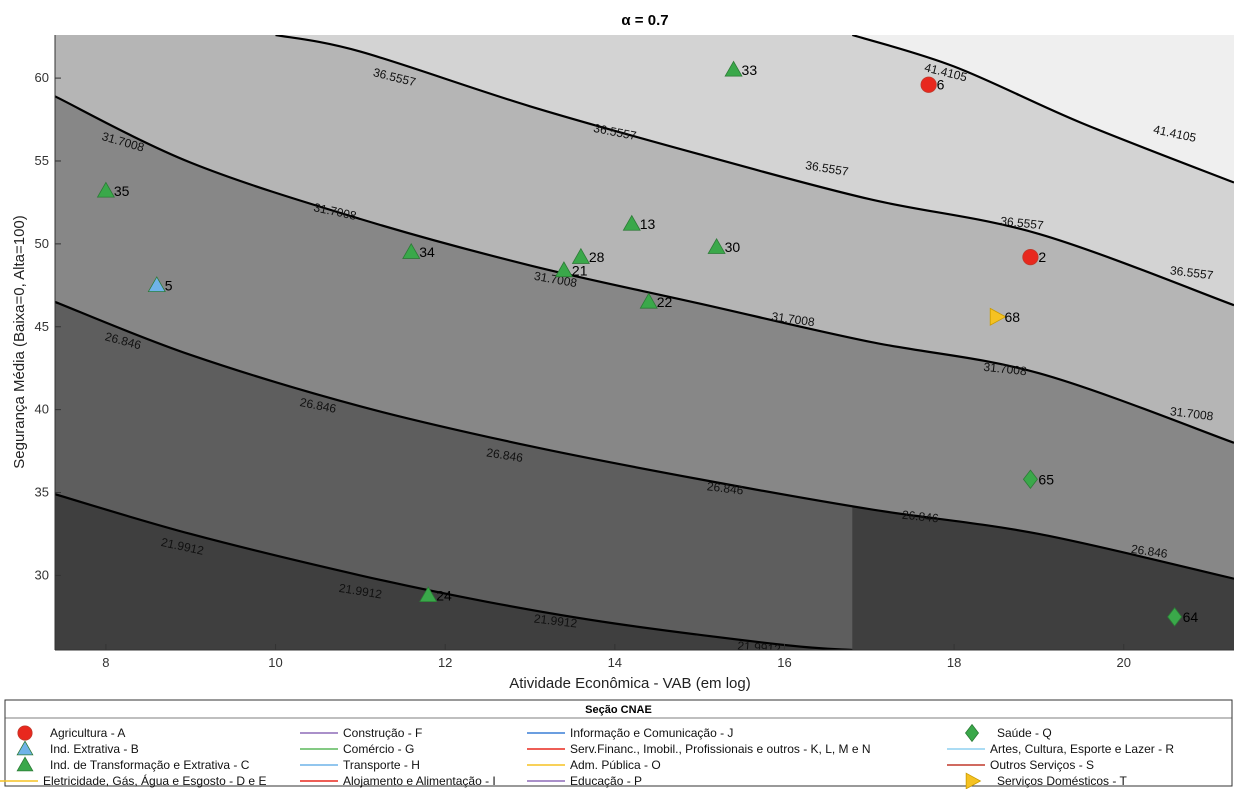 The height and width of the screenshot is (789, 1234). I want to click on x-axis-title: Atividade Econômica - VAB (em log), so click(630, 683).